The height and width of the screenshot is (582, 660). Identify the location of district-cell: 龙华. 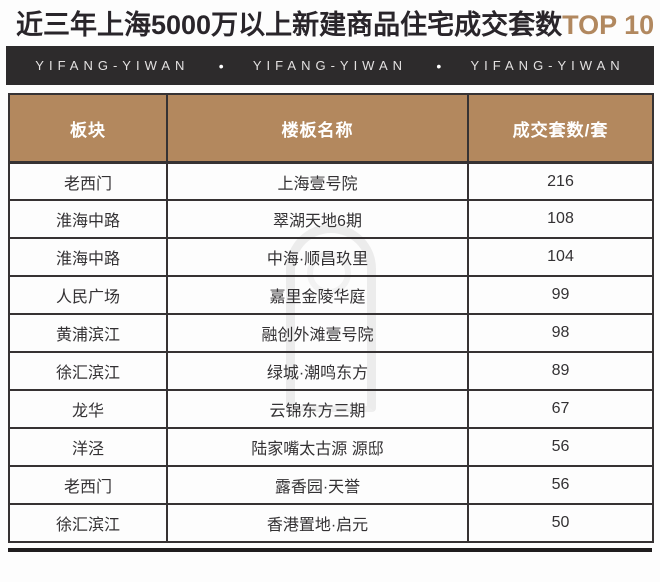
(88, 409).